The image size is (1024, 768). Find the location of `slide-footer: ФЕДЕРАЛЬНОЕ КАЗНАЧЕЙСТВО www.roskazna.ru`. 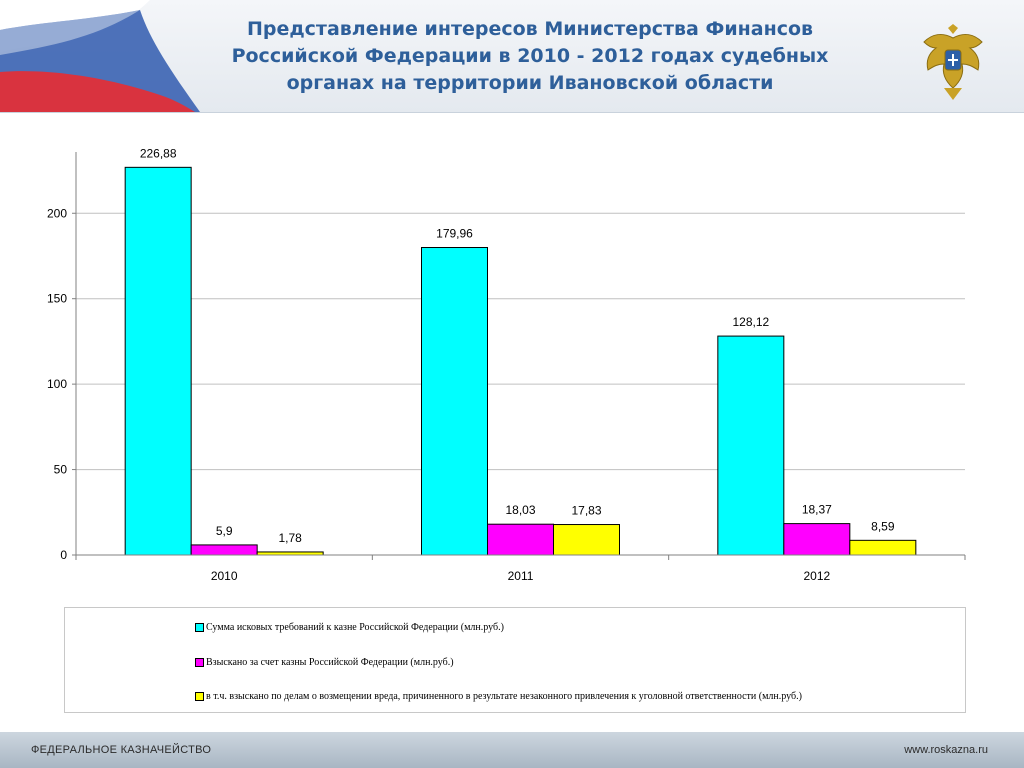

slide-footer: ФЕДЕРАЛЬНОЕ КАЗНАЧЕЙСТВО www.roskazna.ru is located at coordinates (512, 750).